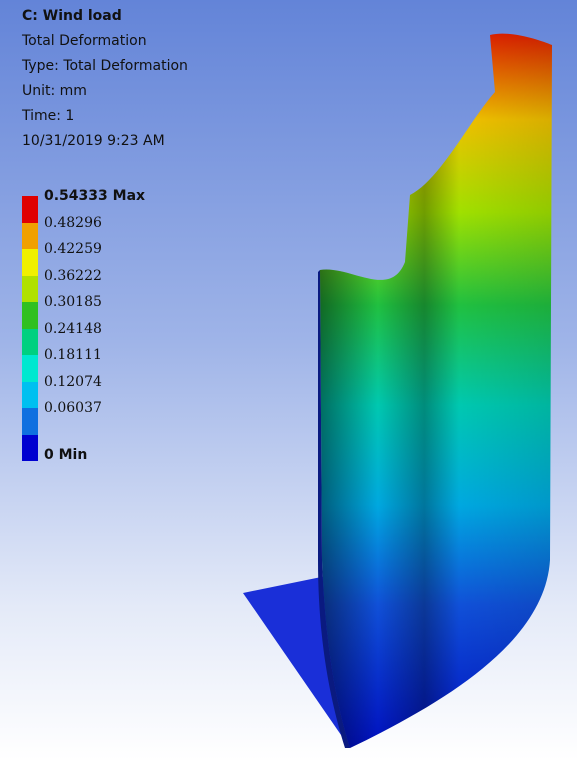 The width and height of the screenshot is (577, 760). What do you see at coordinates (72, 16) in the screenshot?
I see `header-line: C: Wind load` at bounding box center [72, 16].